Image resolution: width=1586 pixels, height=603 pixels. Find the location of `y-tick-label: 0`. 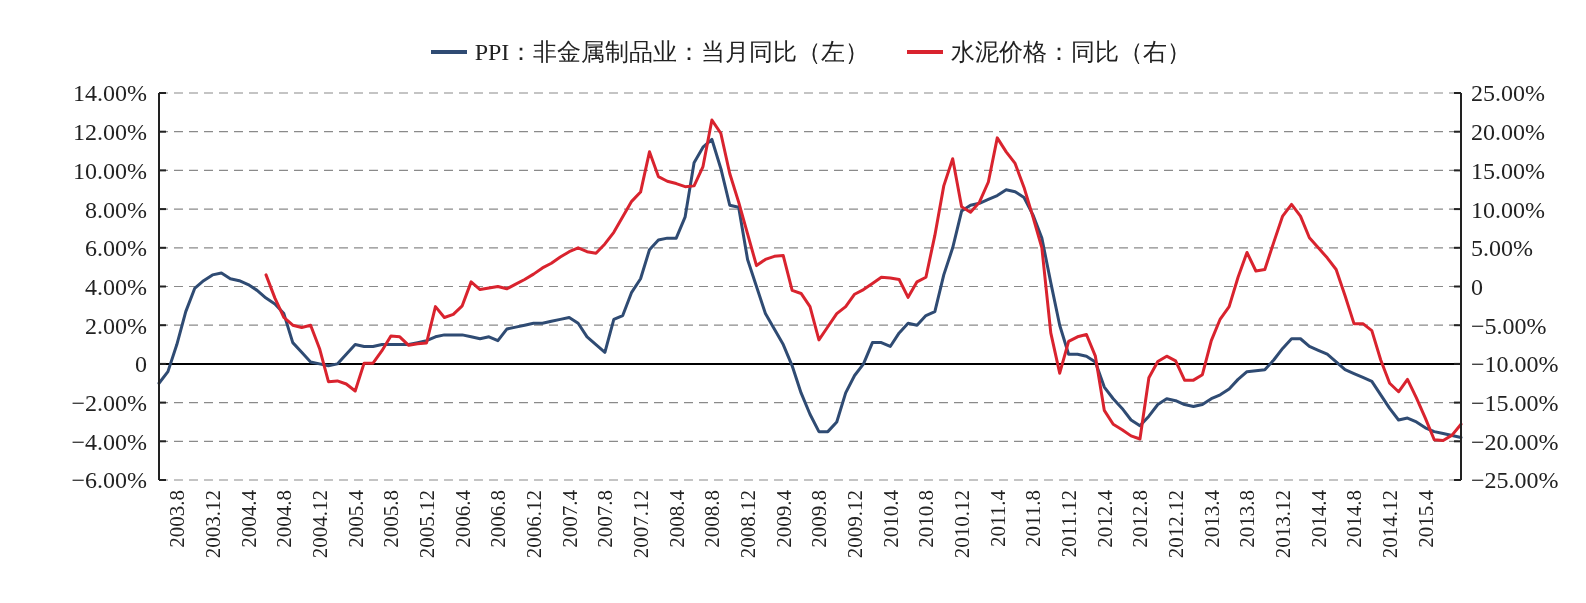

y-tick-label: 0 is located at coordinates (141, 364).